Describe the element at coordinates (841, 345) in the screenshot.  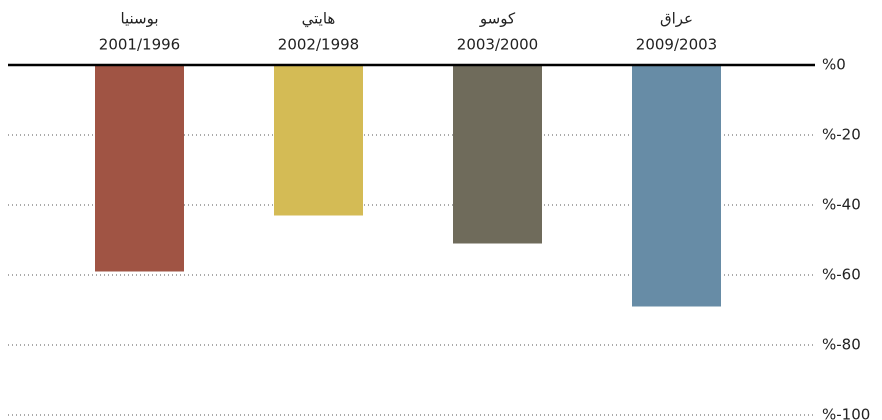
I see `y-tick-label: %-80` at that location.